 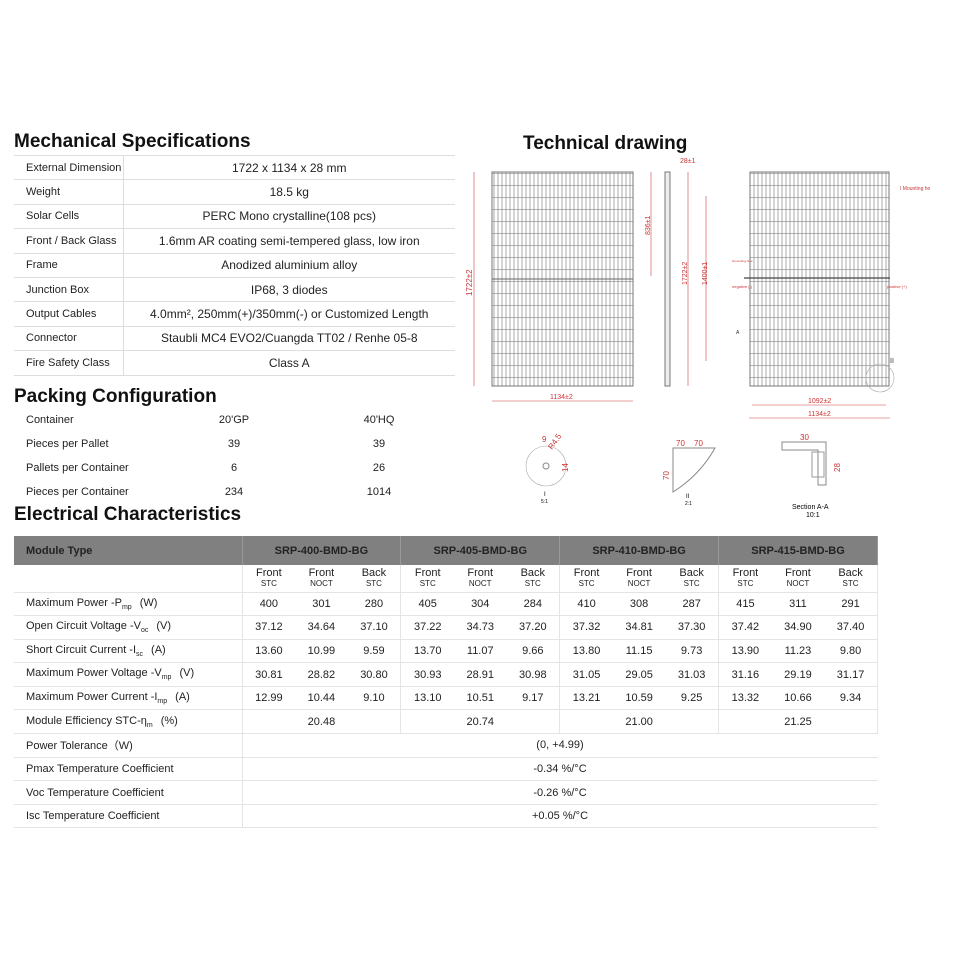 What do you see at coordinates (379, 492) in the screenshot?
I see `packing-40hq: 1014` at bounding box center [379, 492].